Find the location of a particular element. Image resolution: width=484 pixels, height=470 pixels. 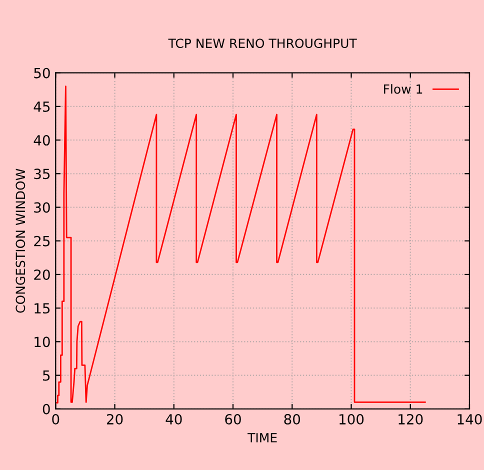

x-tick-label: 80 is located at coordinates (292, 419).